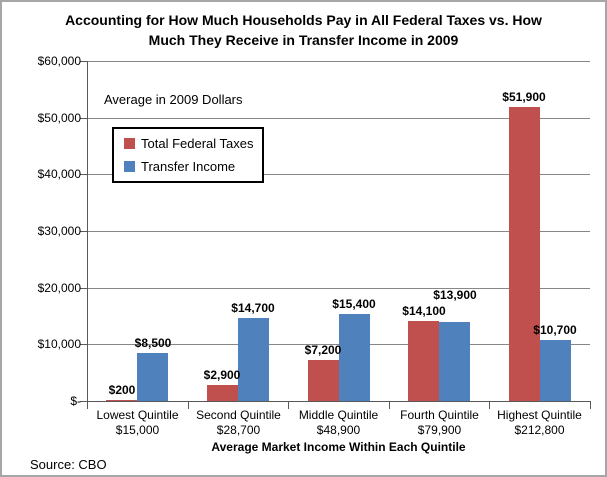 This screenshot has width=607, height=477. What do you see at coordinates (121, 400) in the screenshot?
I see `bar-total-federal-taxes-lowest-quintile` at bounding box center [121, 400].